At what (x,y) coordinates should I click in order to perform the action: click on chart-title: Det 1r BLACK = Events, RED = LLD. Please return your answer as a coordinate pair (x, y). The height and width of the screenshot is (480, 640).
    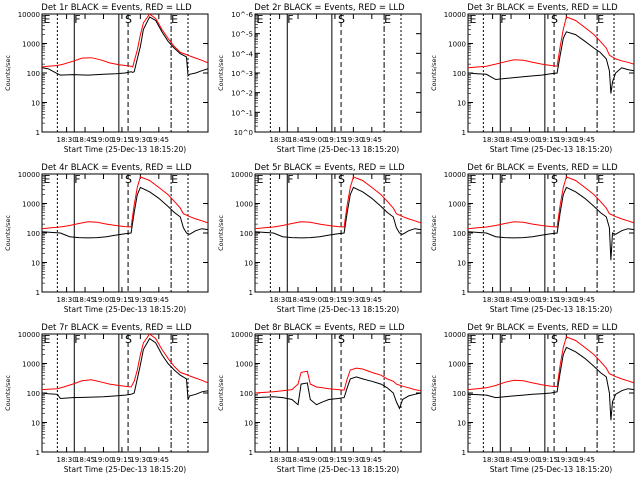
    Looking at the image, I should click on (116, 8).